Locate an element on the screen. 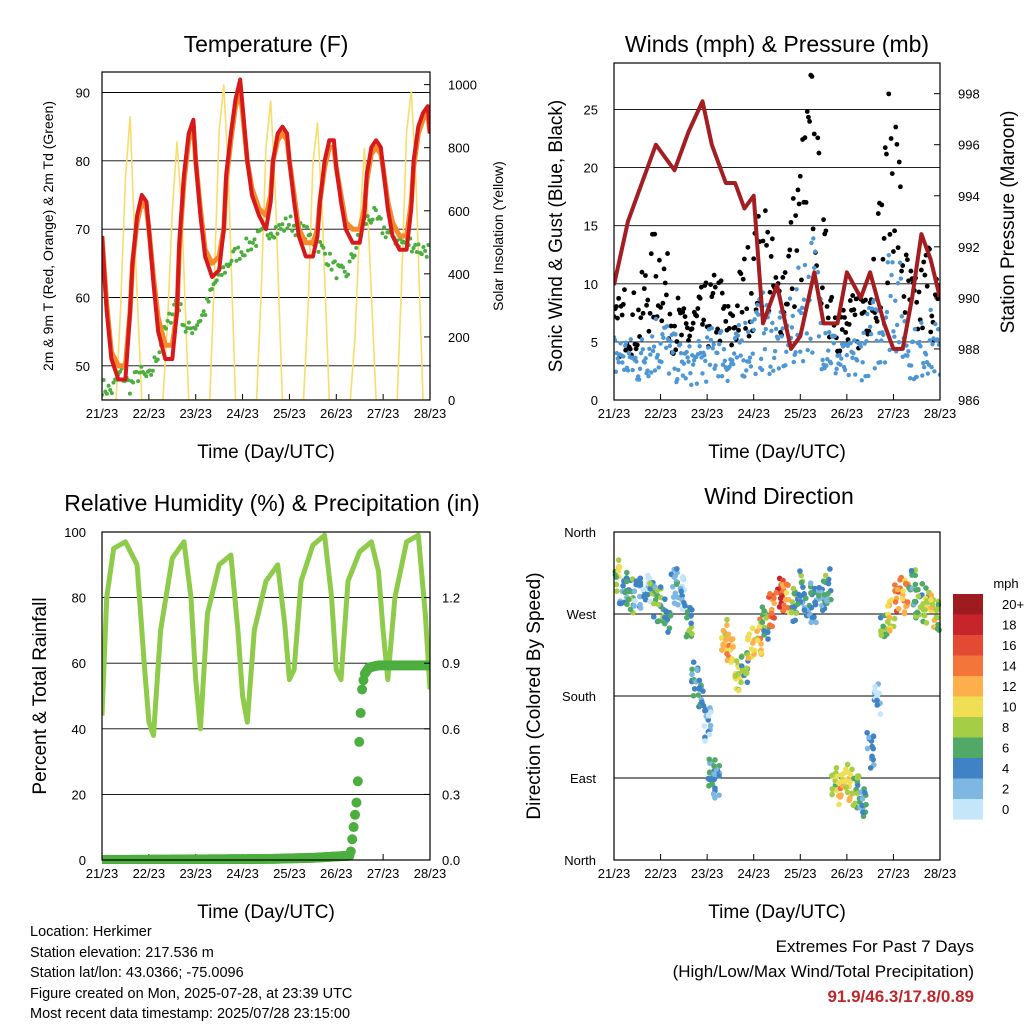 The image size is (1024, 1025). x-tick-label: 28/23 is located at coordinates (430, 873).